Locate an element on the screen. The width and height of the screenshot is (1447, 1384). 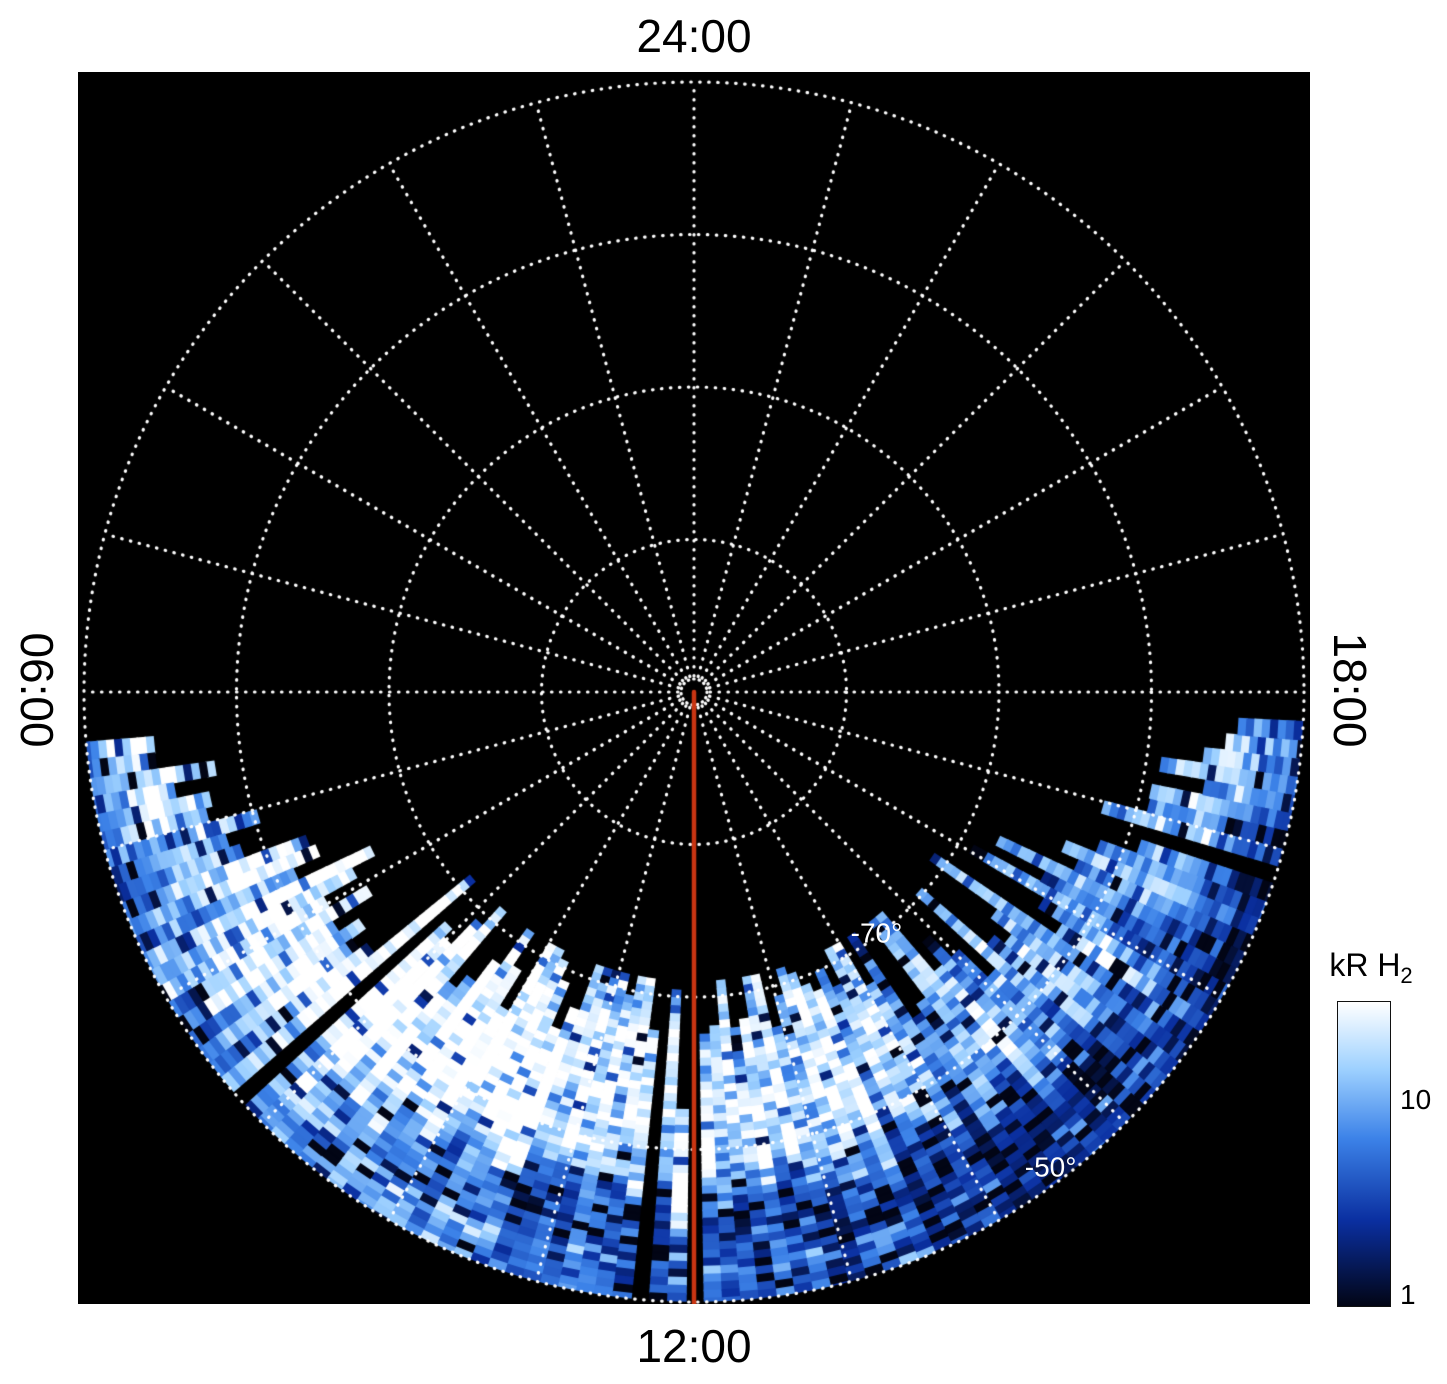
ring-label: -70° is located at coordinates (876, 933).